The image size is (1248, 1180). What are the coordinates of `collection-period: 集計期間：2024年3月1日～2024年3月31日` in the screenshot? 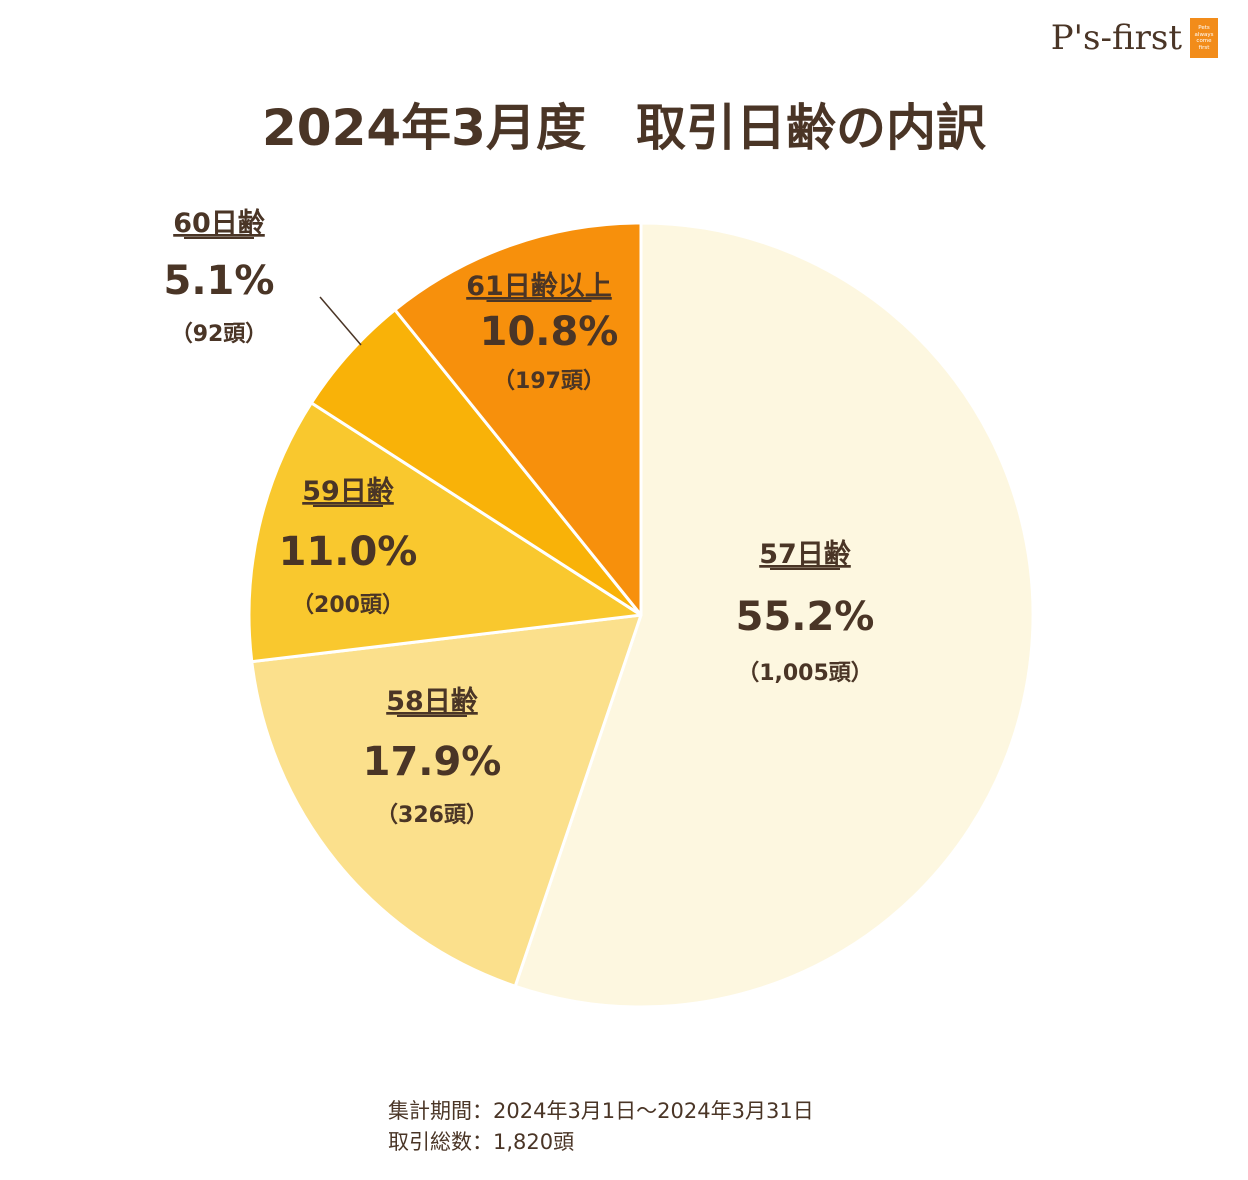 It's located at (601, 1111).